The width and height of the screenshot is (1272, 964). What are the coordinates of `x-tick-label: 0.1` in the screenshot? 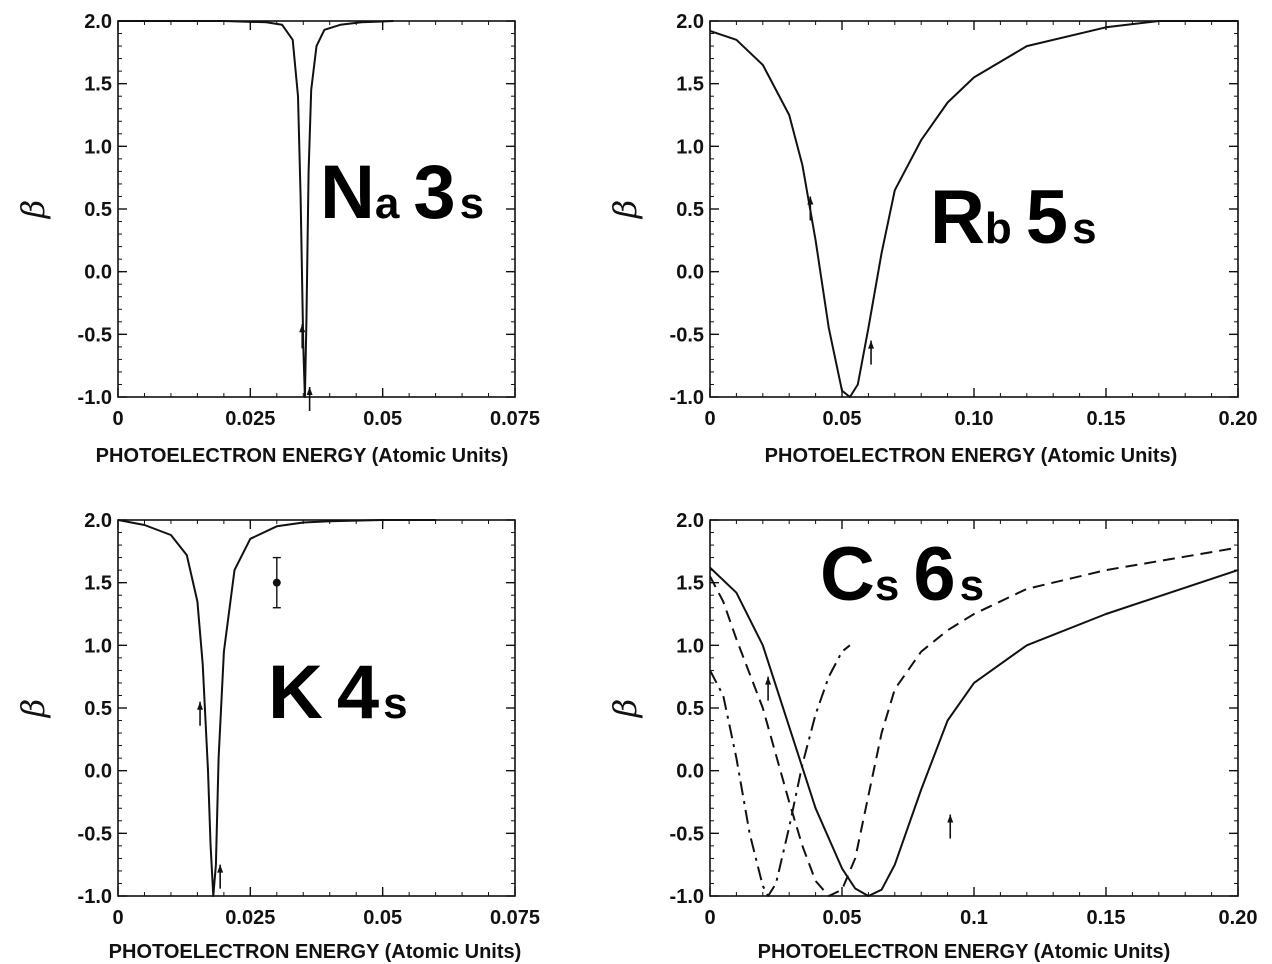 It's located at (974, 918).